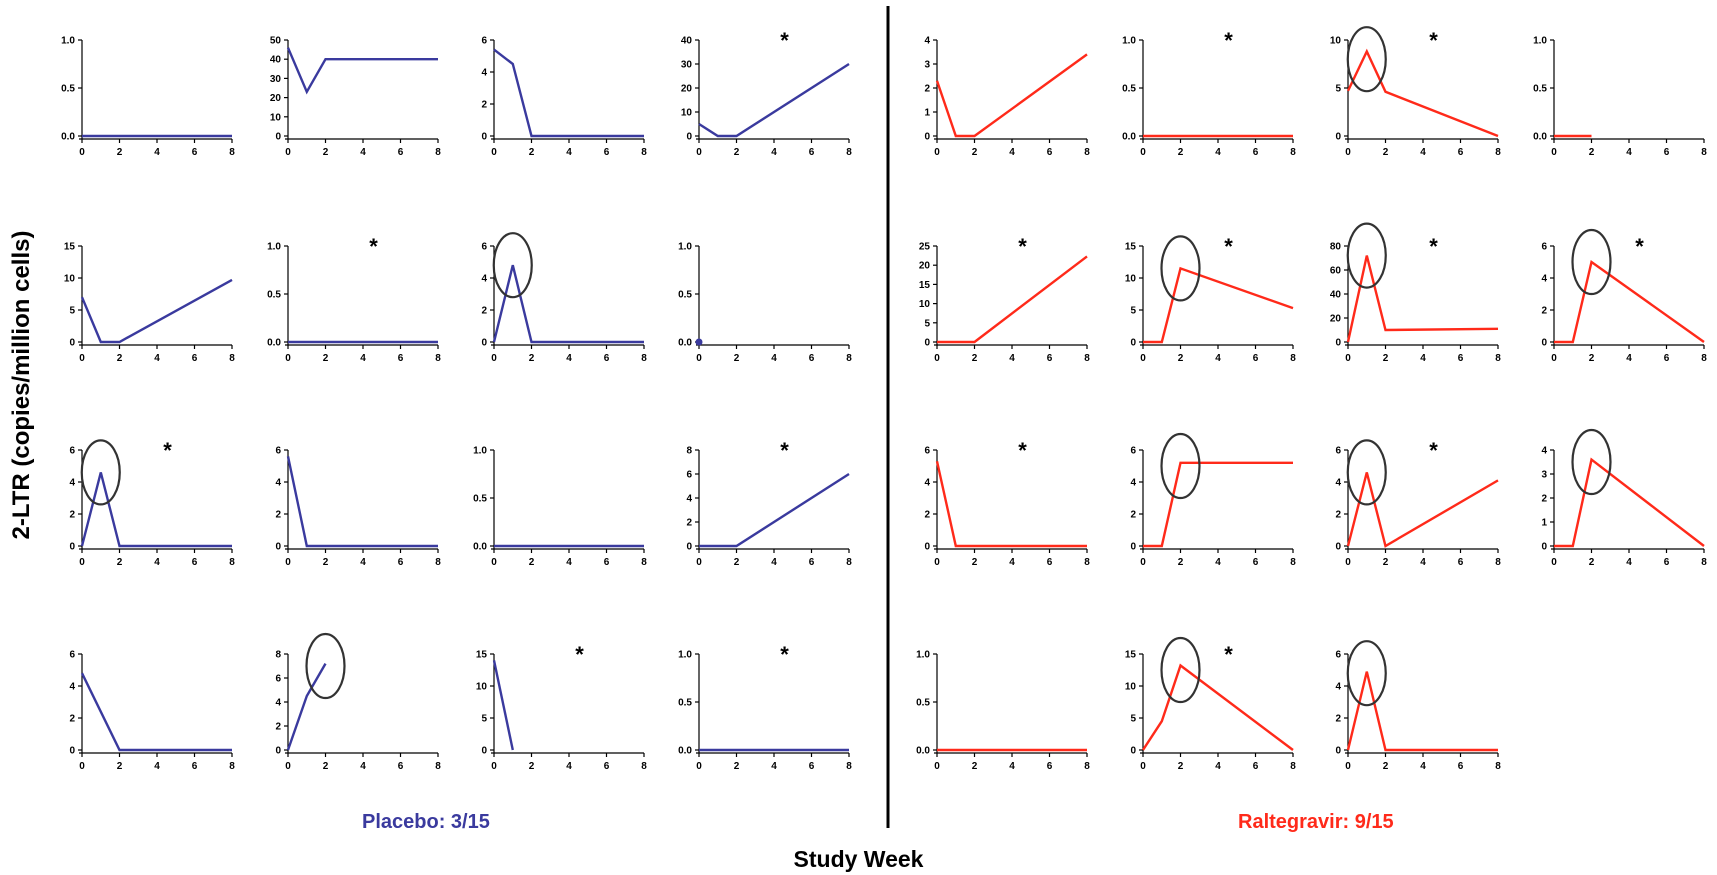 The height and width of the screenshot is (875, 1717). Describe the element at coordinates (925, 247) in the screenshot. I see `y-tick-label: 25` at that location.